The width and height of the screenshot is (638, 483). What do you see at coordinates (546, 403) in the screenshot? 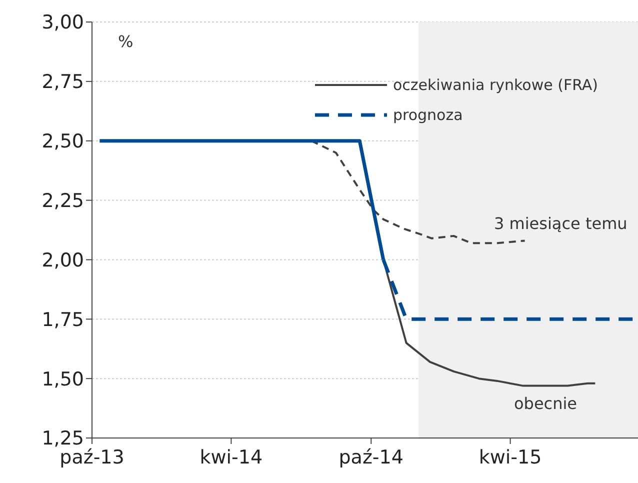
I see `annotation: obecnie` at bounding box center [546, 403].